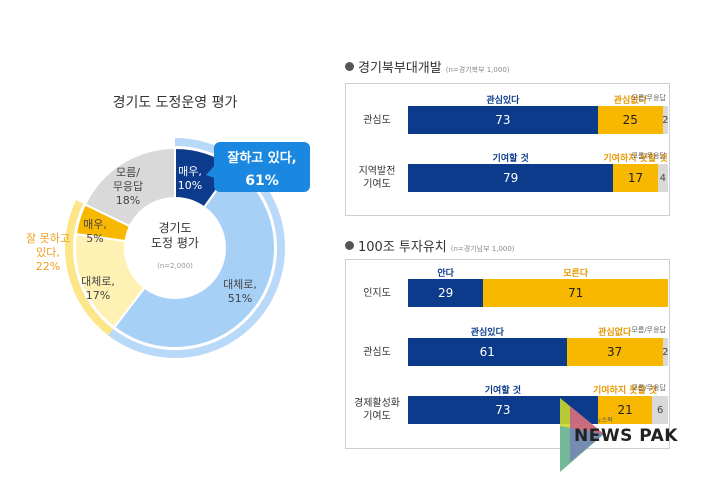  I want to click on callout-good-pointer, so click(213, 173).